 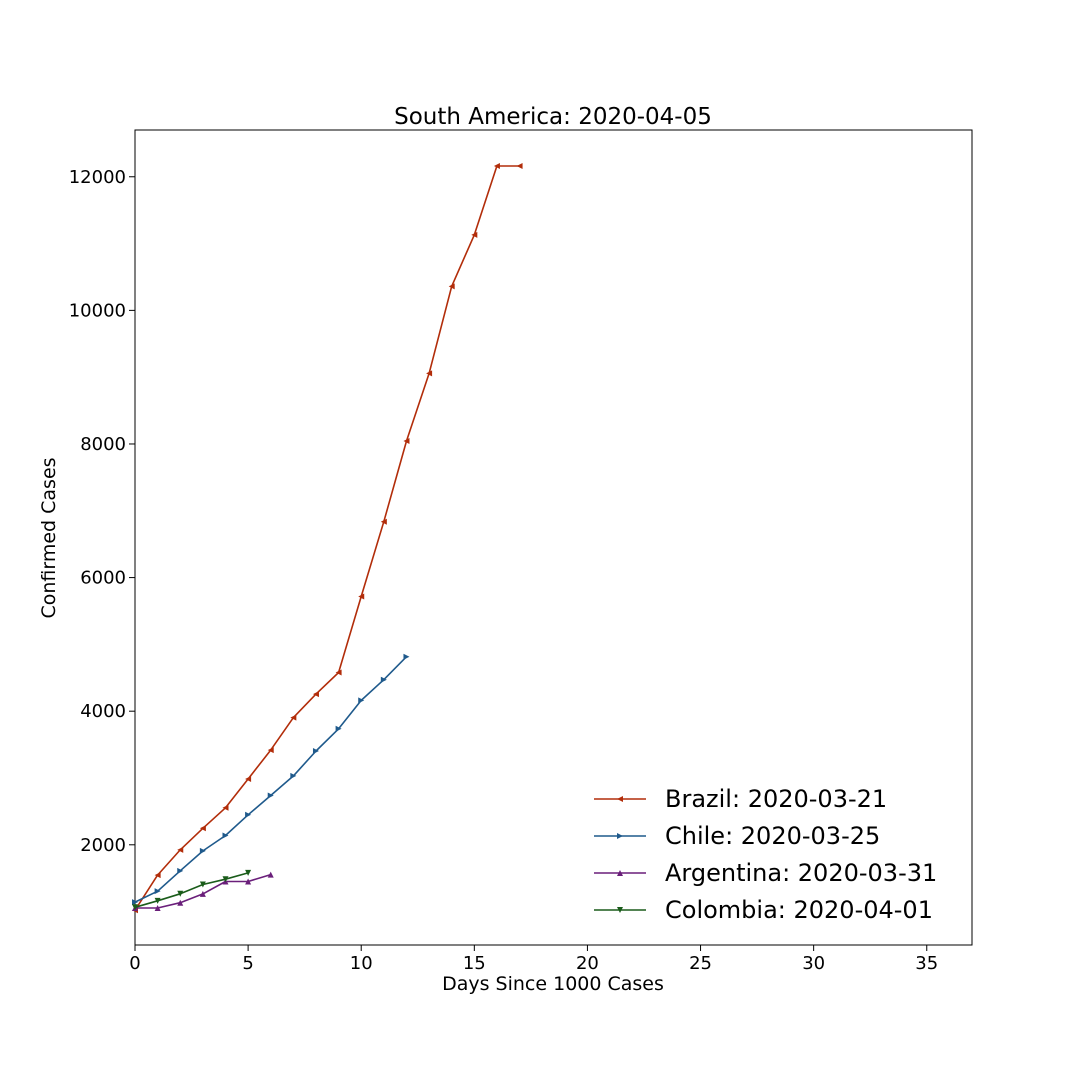 I want to click on x-tick-label: 5, so click(x=247, y=963).